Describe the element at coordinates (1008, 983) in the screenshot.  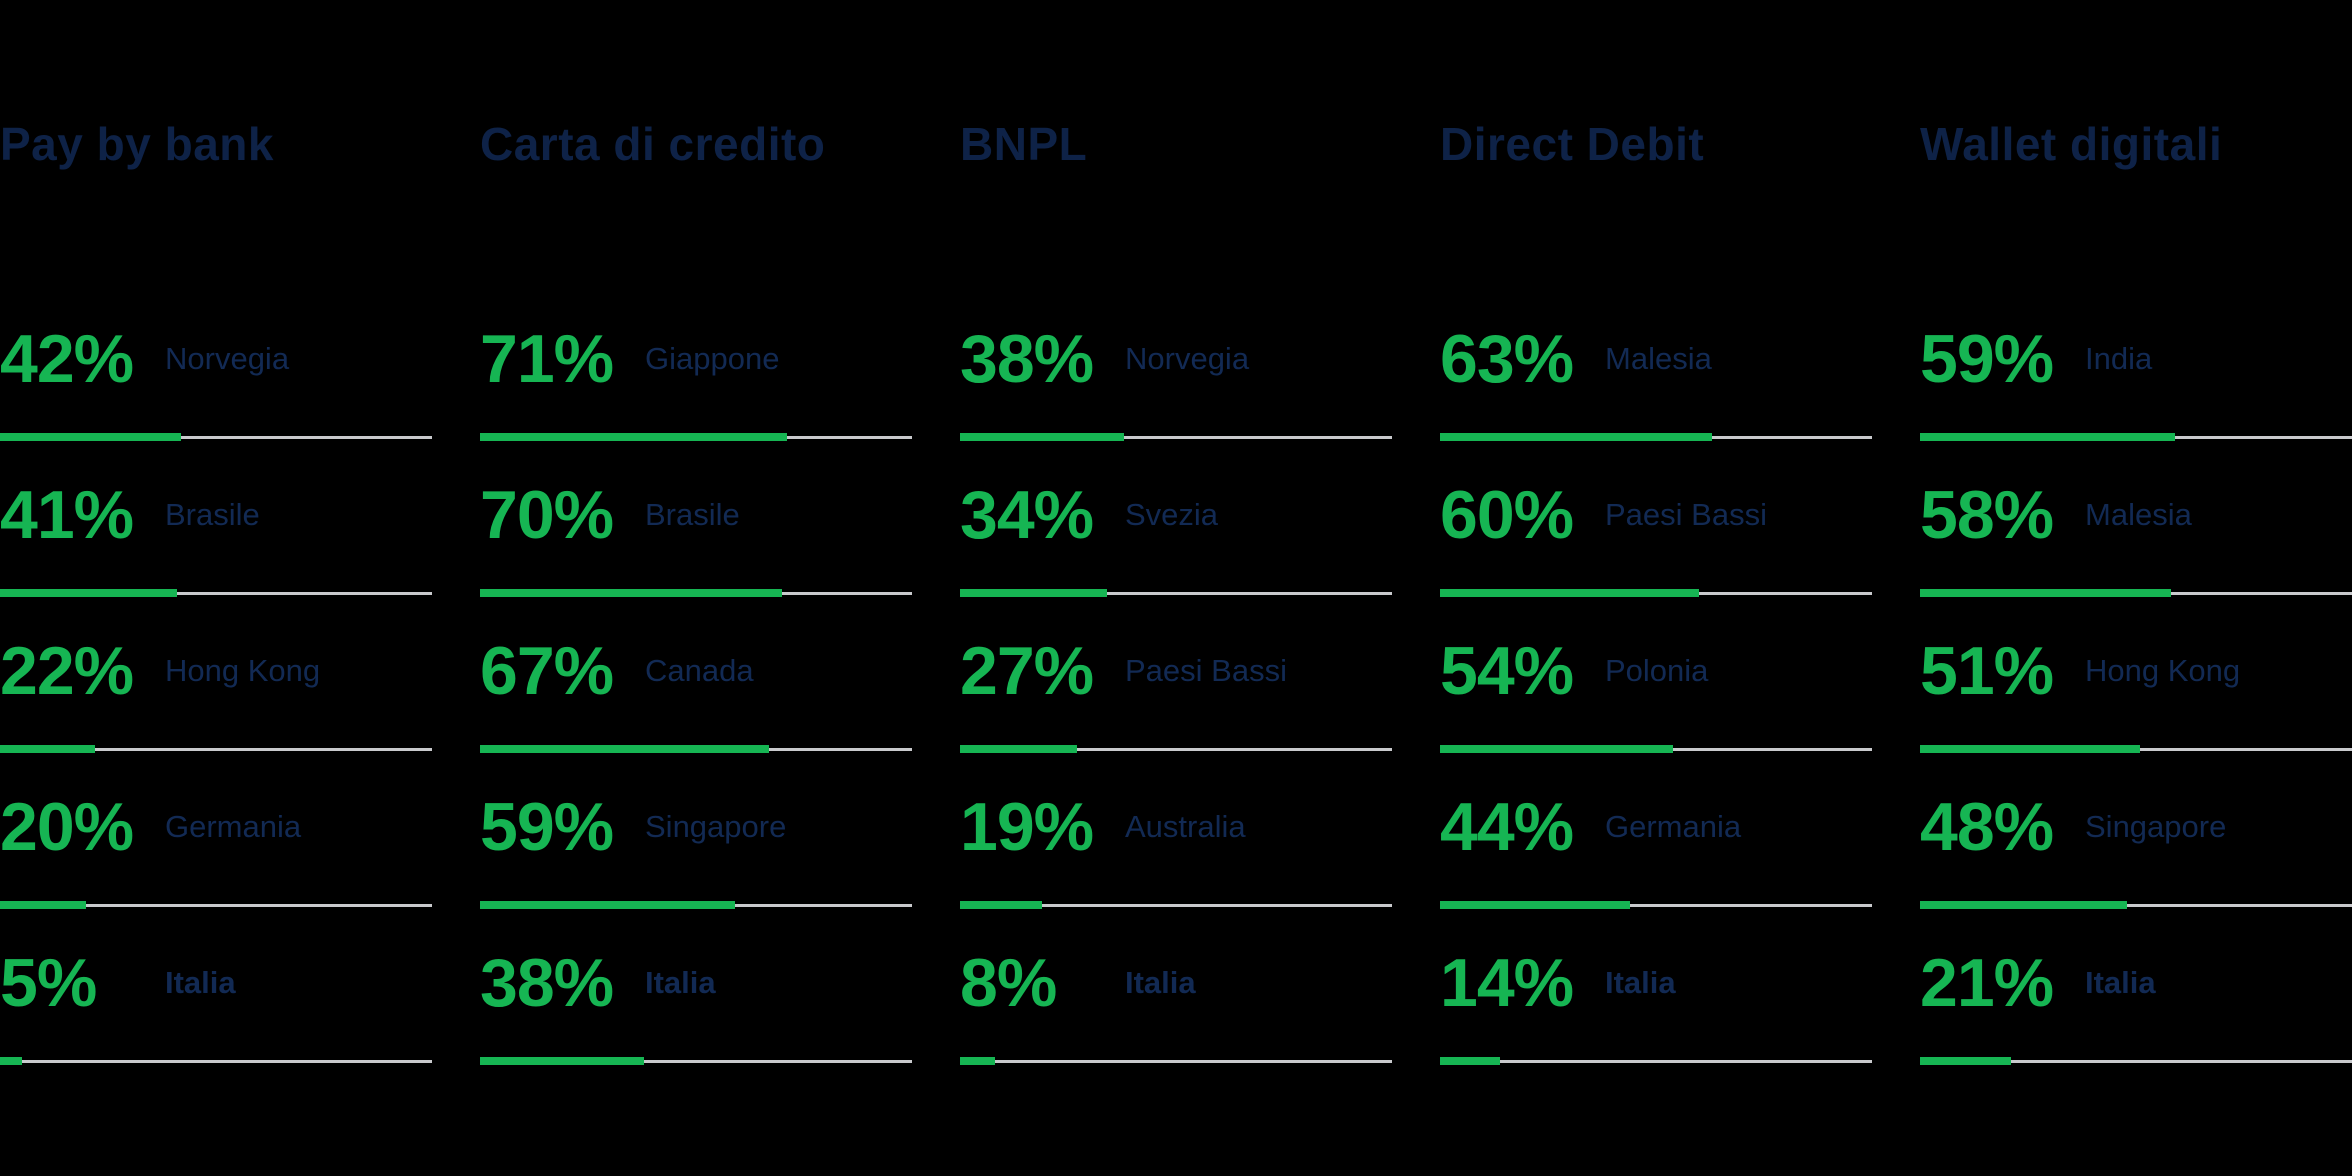
I see `percentage-value: 8%` at that location.